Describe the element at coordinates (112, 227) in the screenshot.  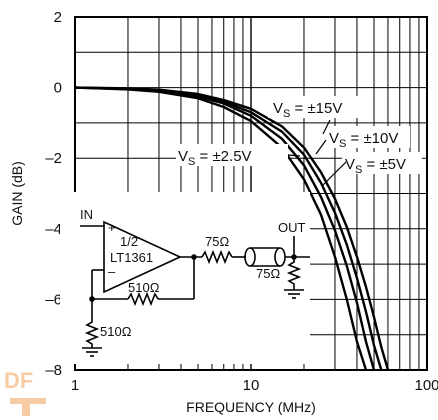
I see `circuit-label-plus: +` at that location.